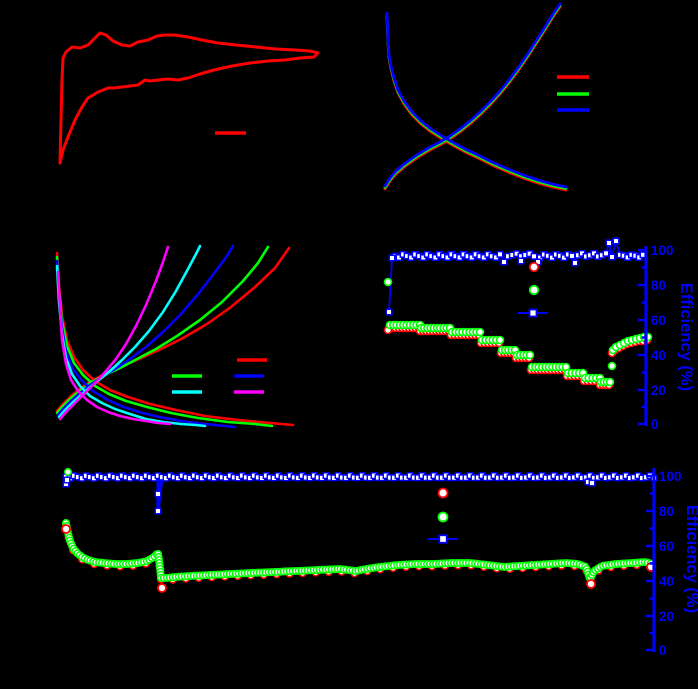 The image size is (698, 689). What do you see at coordinates (516, 276) in the screenshot?
I see `efficiency-blue-squares` at bounding box center [516, 276].